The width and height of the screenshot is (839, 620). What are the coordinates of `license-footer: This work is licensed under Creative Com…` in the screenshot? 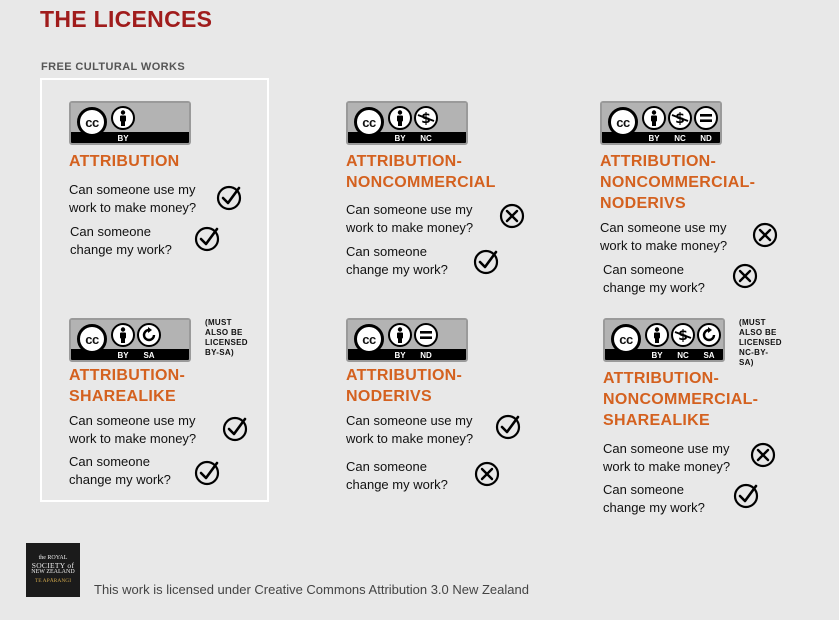 It's located at (311, 589).